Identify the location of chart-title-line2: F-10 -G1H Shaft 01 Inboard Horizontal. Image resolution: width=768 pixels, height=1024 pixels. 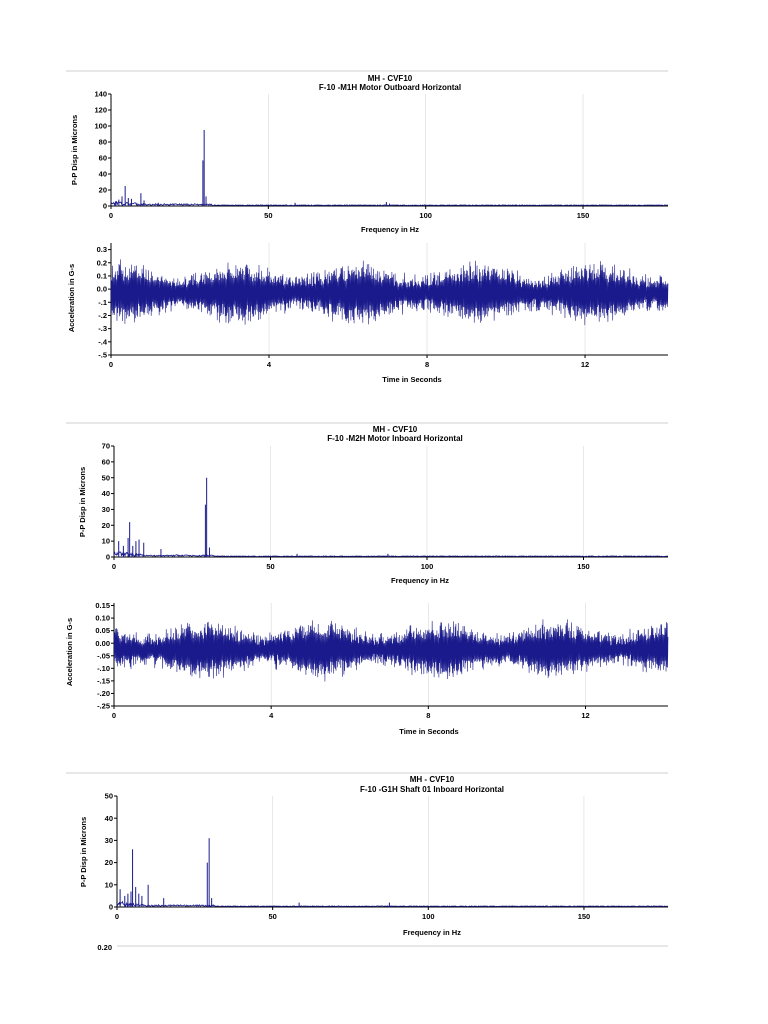
(432, 789).